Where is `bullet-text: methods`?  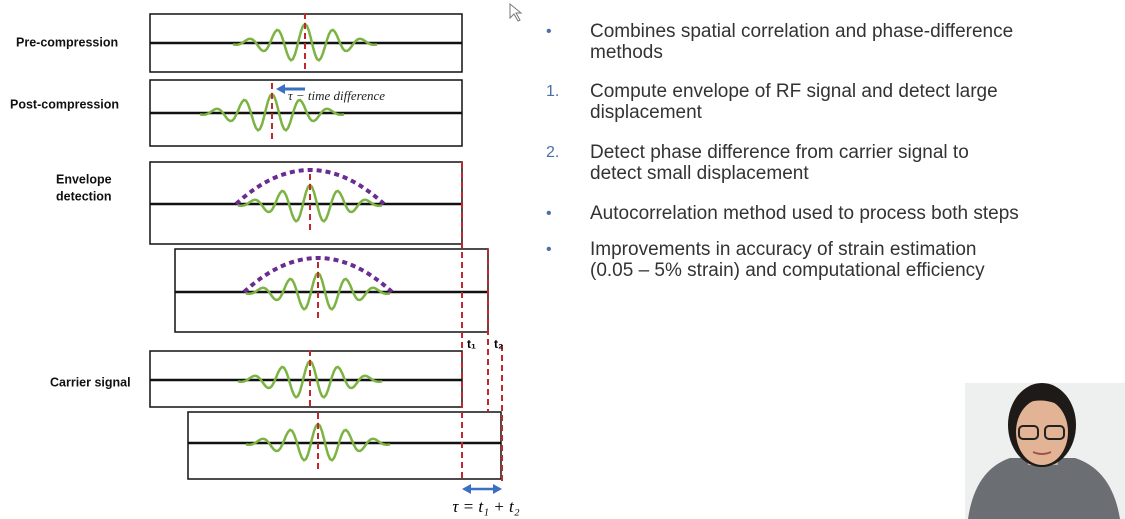
bullet-text: methods is located at coordinates (626, 52).